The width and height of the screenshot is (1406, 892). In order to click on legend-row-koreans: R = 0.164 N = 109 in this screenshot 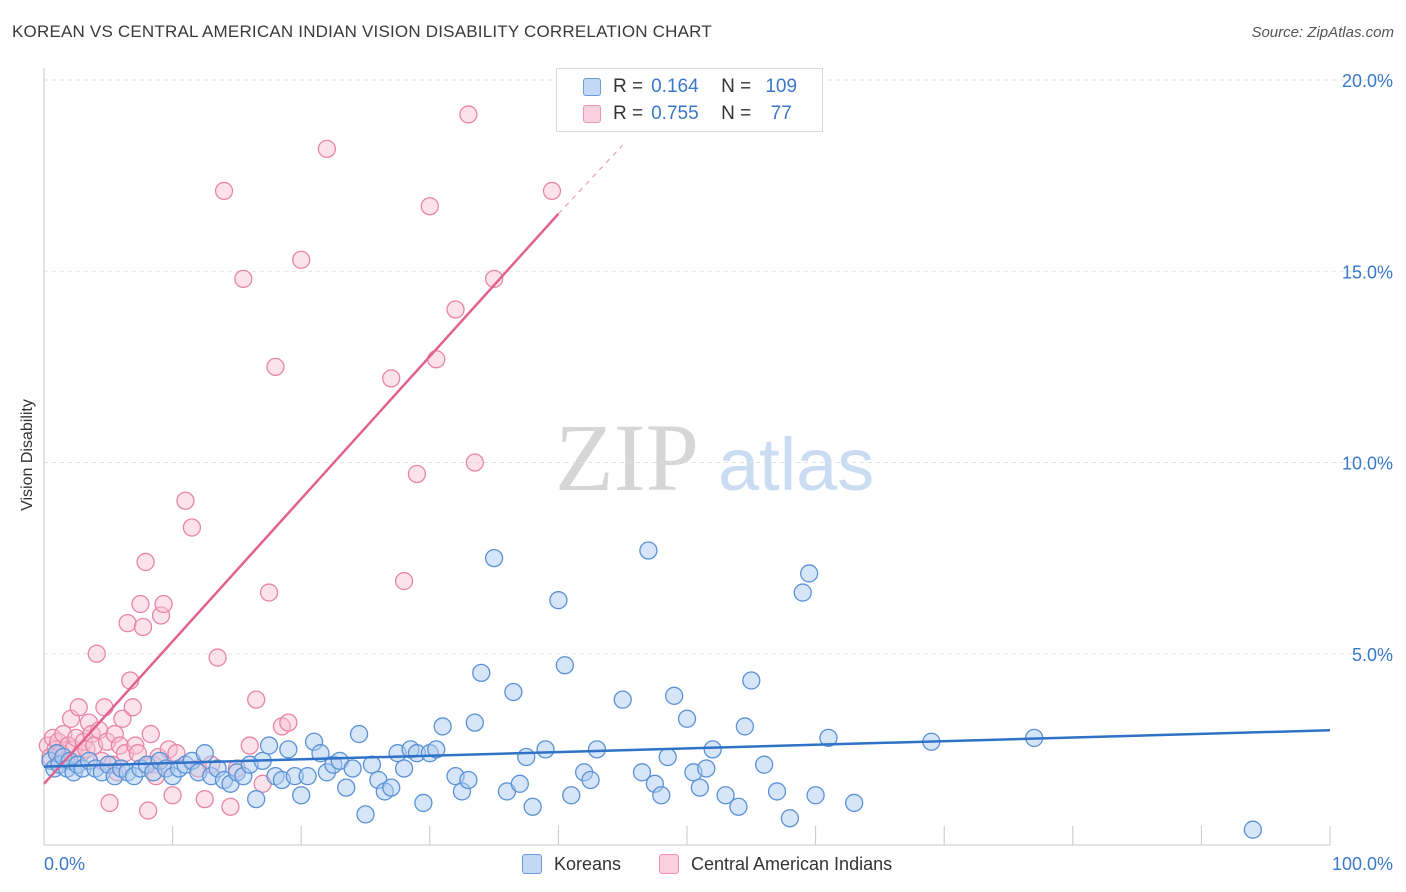, I will do `click(680, 87)`.